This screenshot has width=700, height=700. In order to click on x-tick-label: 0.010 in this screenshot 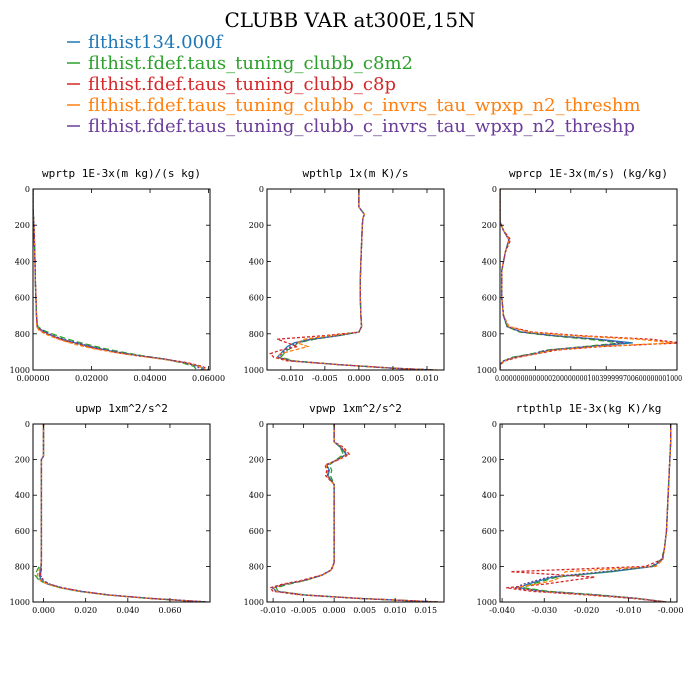, I will do `click(395, 610)`.